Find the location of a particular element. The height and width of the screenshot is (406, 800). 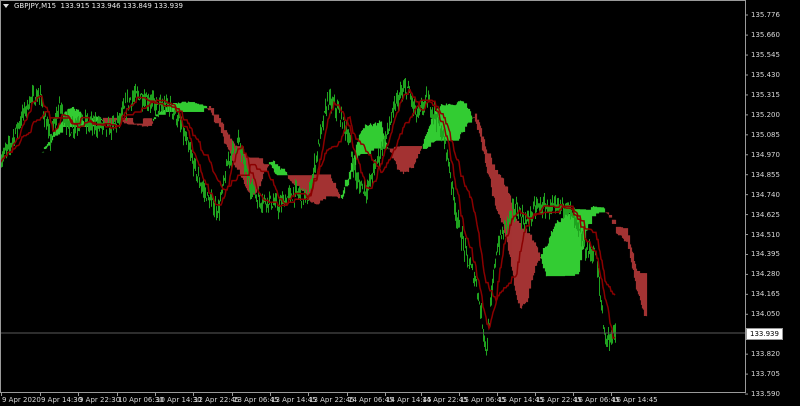

x-tick-label: 16 Apr 06:45 is located at coordinates (597, 400).